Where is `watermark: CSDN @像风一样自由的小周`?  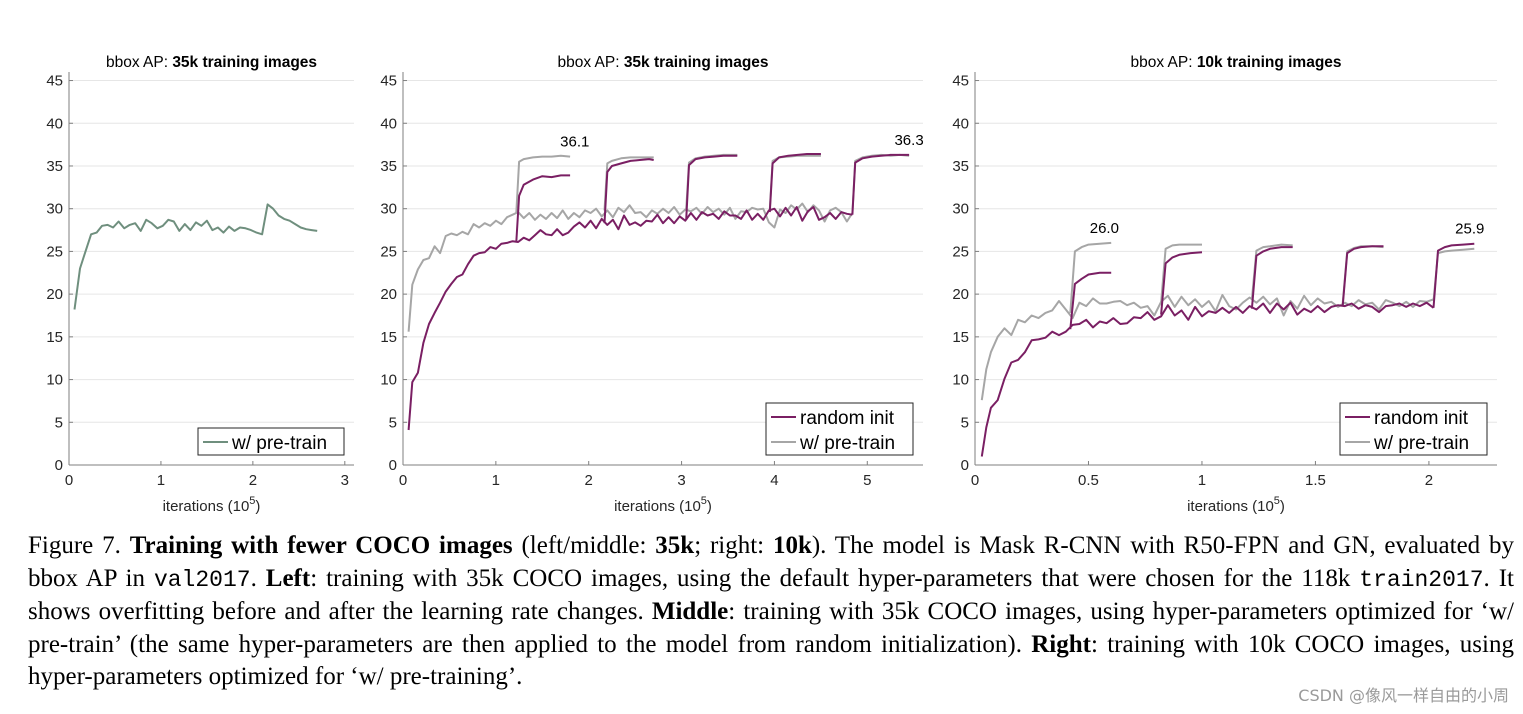 watermark: CSDN @像风一样自由的小周 is located at coordinates (1403, 695).